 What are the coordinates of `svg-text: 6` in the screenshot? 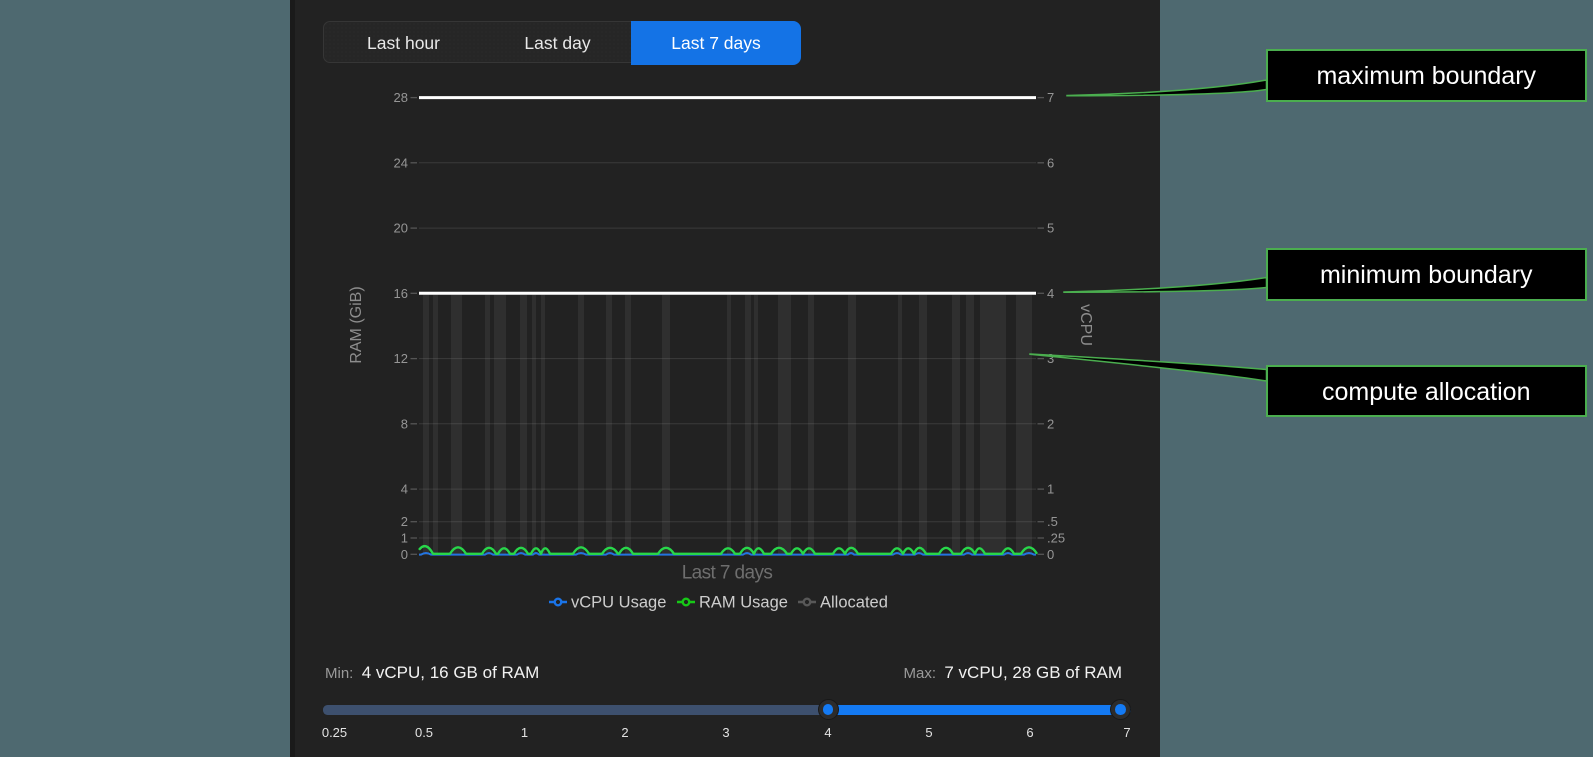 It's located at (1050, 162).